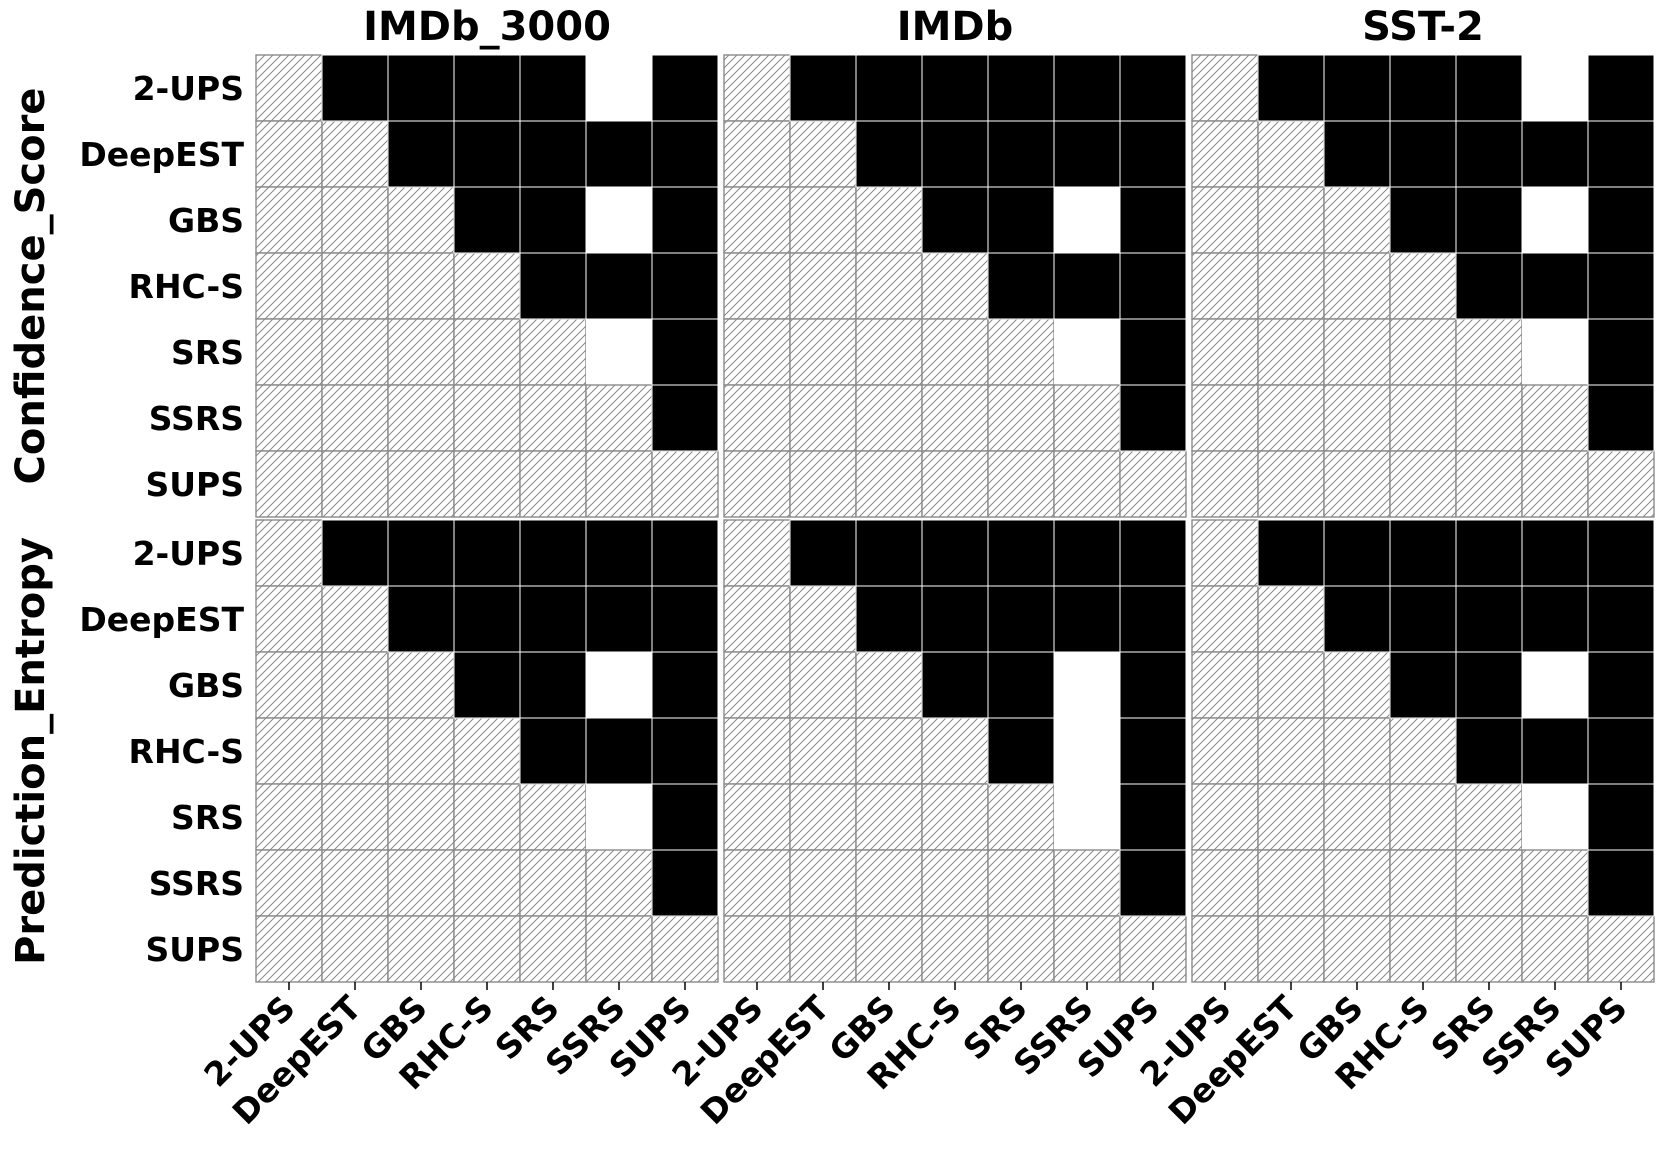 The height and width of the screenshot is (1150, 1657). What do you see at coordinates (685, 619) in the screenshot?
I see `cell-deepest-vs-sups` at bounding box center [685, 619].